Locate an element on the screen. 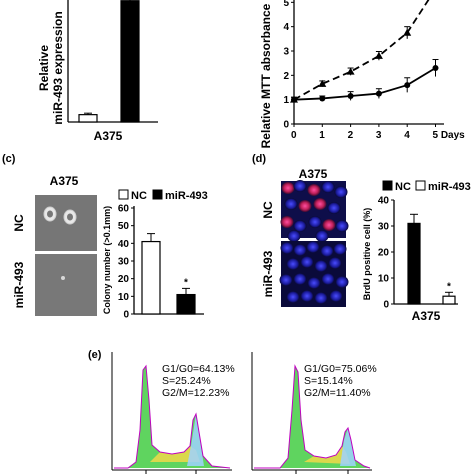 Image resolution: width=474 pixels, height=474 pixels. histogram-mir493-s: S=15.14% is located at coordinates (328, 381).